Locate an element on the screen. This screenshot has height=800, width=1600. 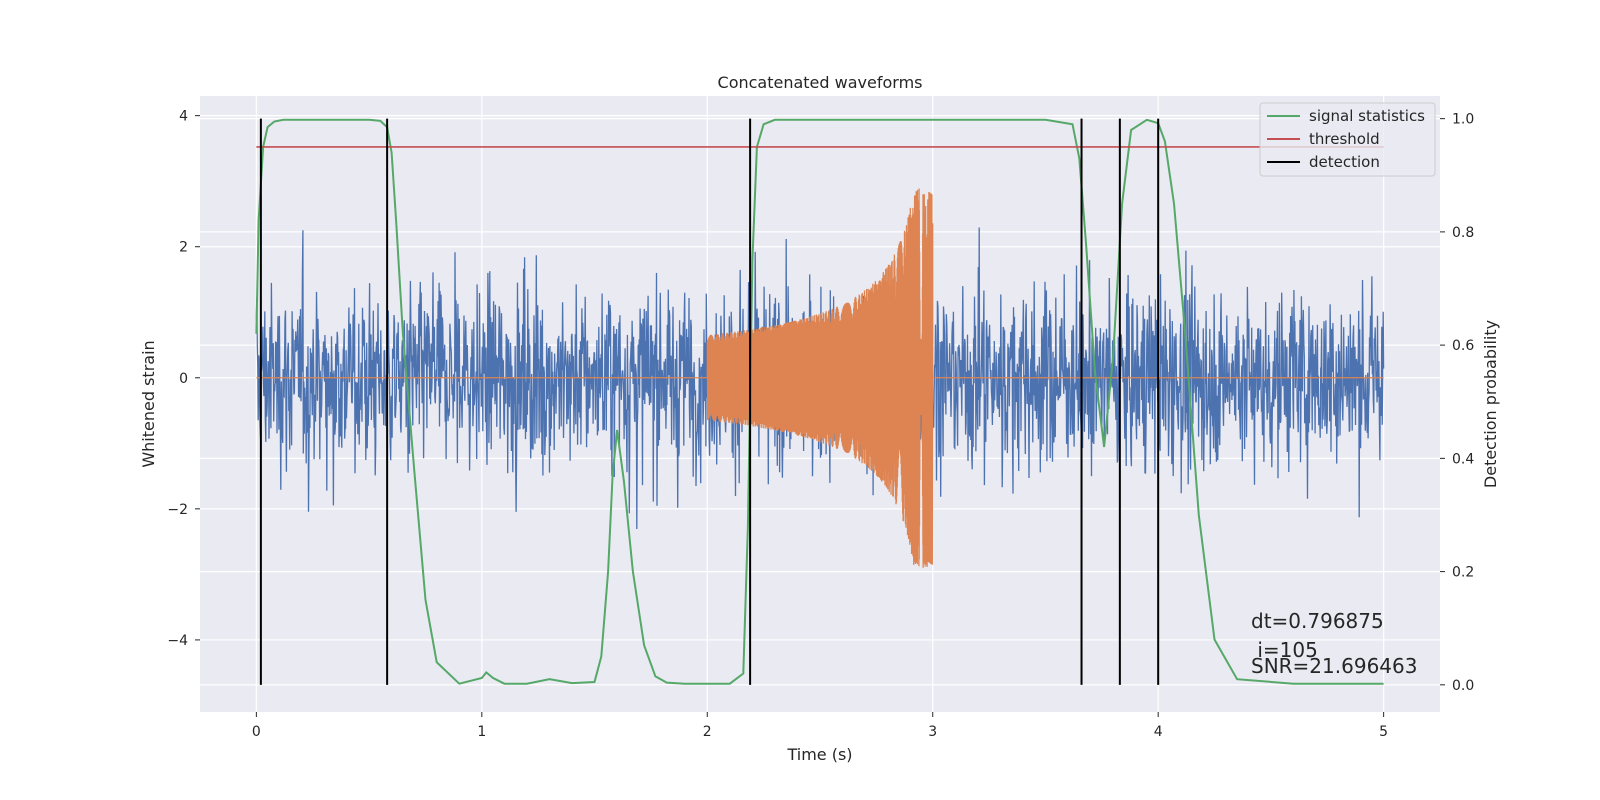
annotation-dt: dt=0.796875 is located at coordinates (1317, 621).